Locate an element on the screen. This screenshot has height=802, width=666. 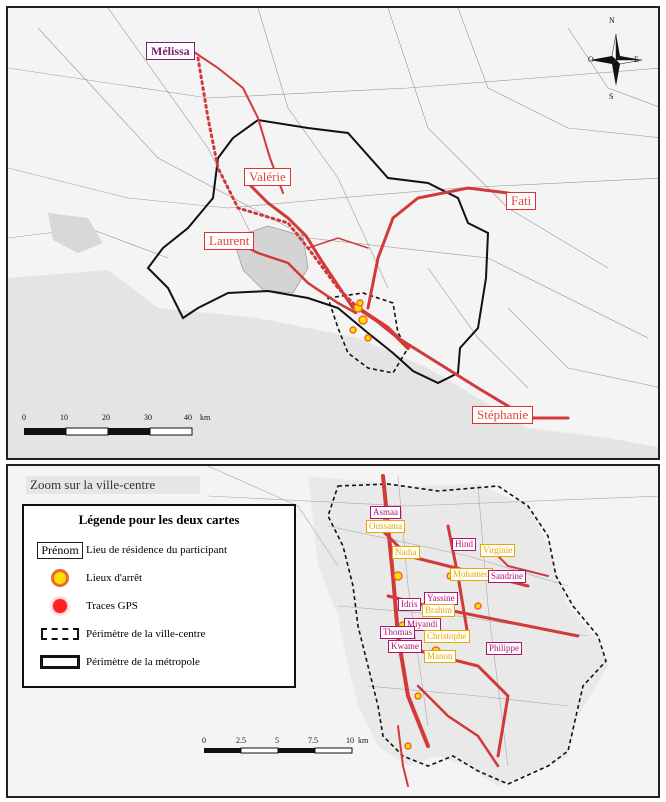
dashed-line-icon is located at coordinates (60, 634).